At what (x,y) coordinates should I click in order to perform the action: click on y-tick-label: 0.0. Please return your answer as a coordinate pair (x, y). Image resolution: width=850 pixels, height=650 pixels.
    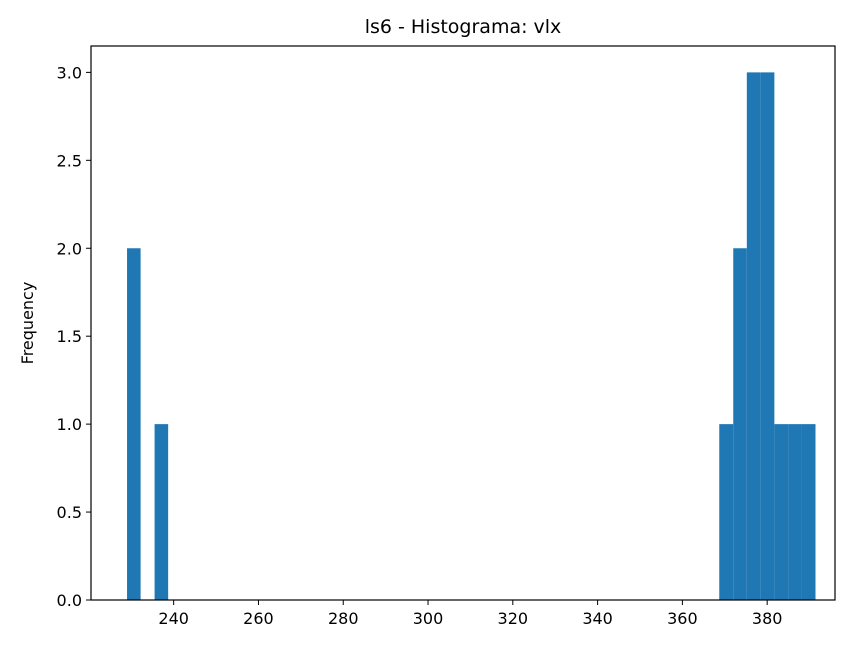
    Looking at the image, I should click on (69, 600).